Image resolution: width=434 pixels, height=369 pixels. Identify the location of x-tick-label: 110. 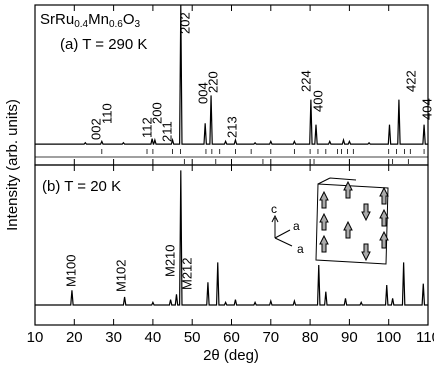
(425, 337).